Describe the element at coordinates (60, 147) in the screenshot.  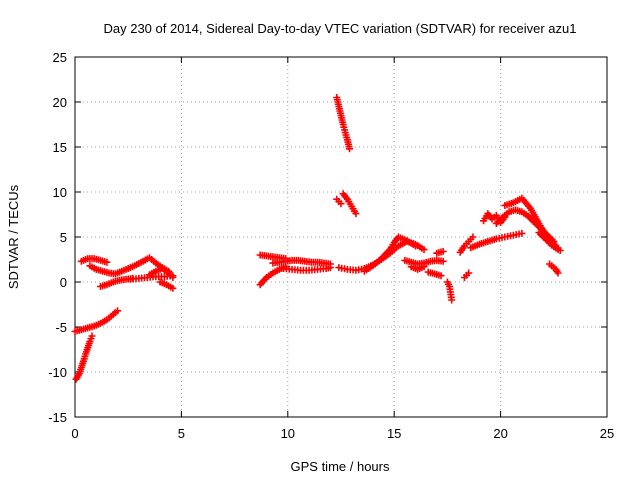
I see `y-tick-label: 15` at that location.